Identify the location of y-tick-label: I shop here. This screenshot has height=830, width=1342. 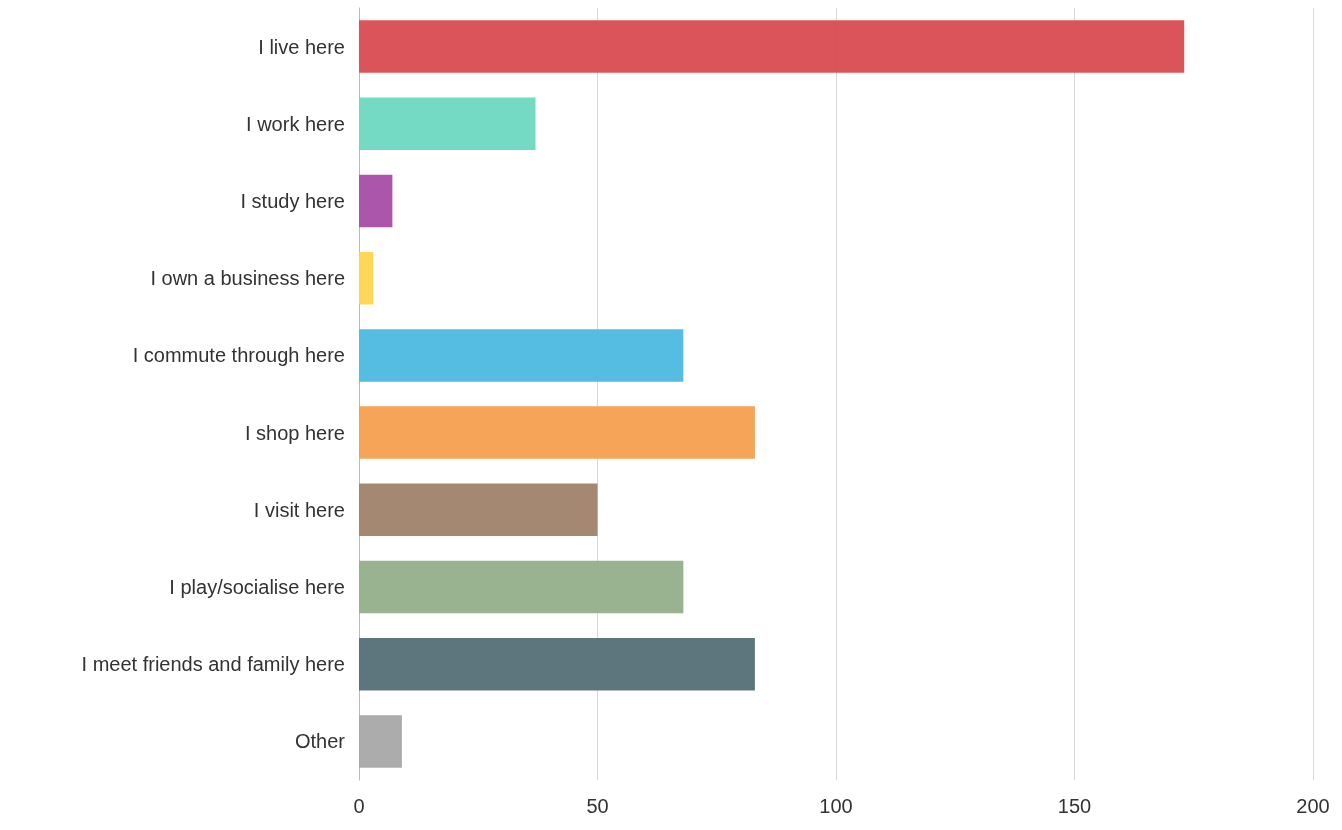
(294, 432).